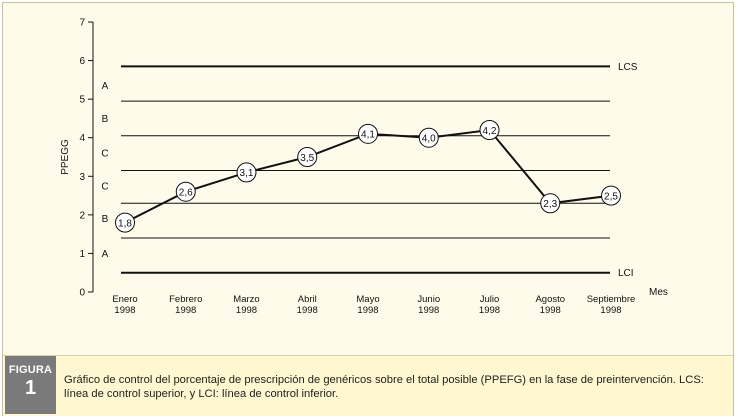  I want to click on x-tick-label-month: Febrero, so click(185, 299).